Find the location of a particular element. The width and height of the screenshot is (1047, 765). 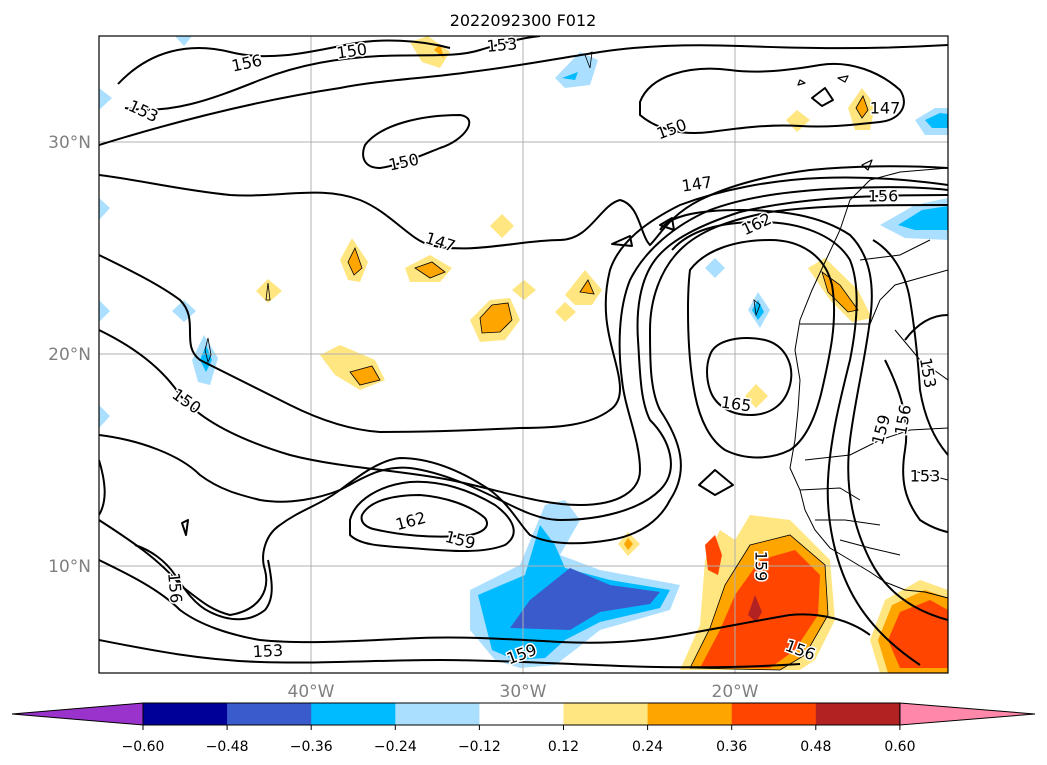

lat-label-20n: 20°N is located at coordinates (69, 355).